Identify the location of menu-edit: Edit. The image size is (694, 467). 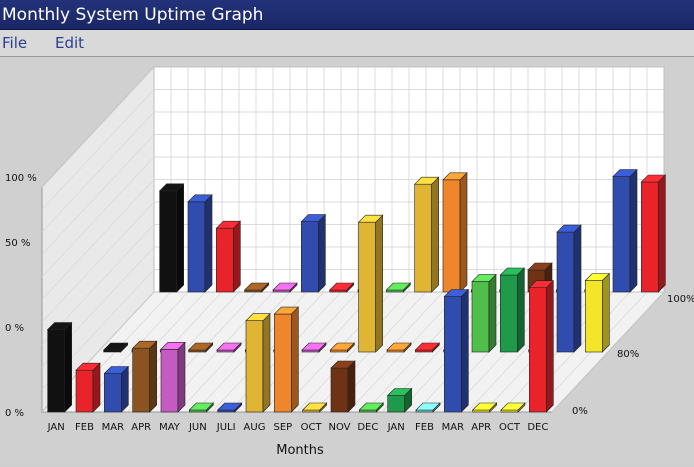
(70, 43).